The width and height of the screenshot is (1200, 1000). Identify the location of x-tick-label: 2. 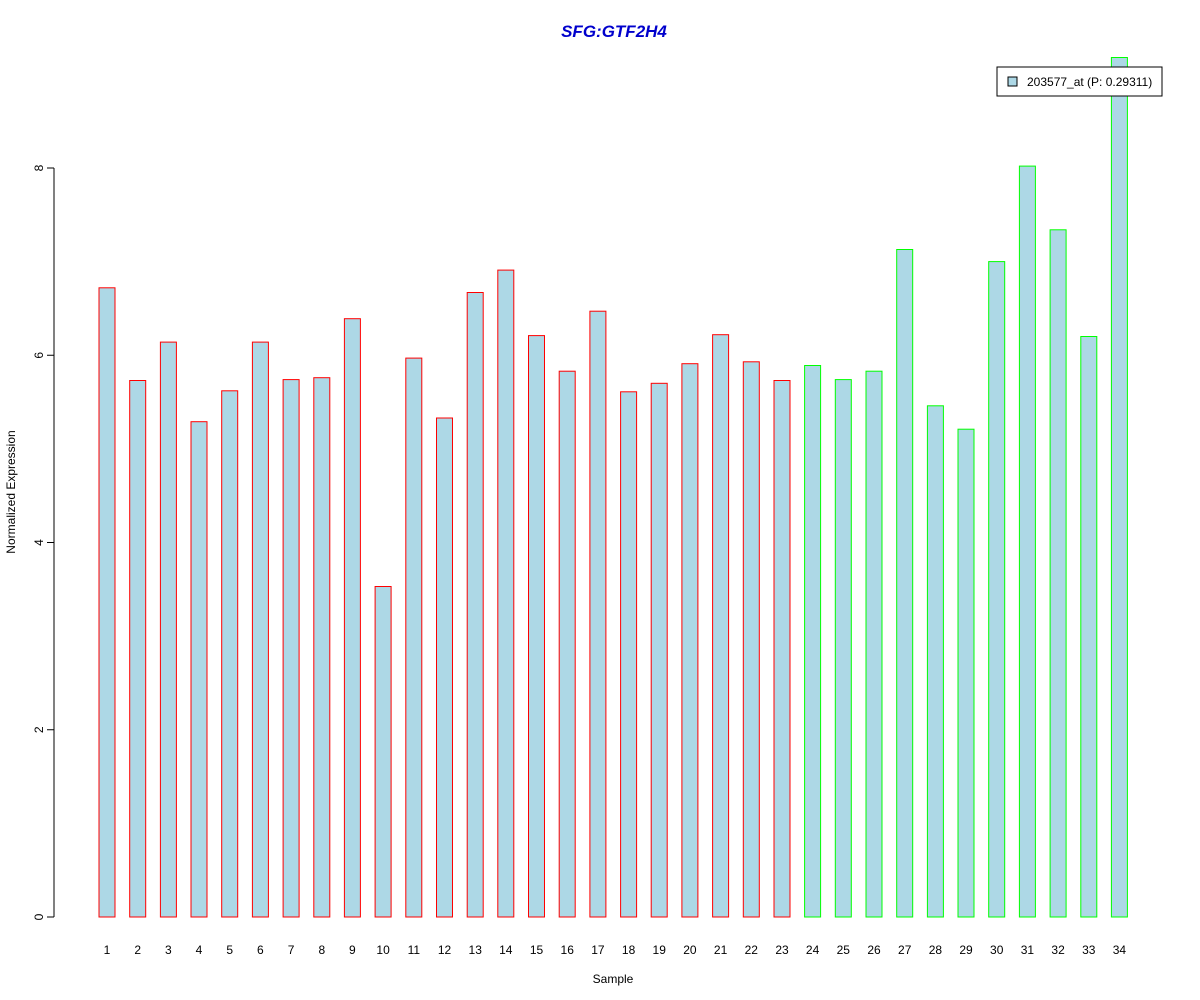
(137, 950).